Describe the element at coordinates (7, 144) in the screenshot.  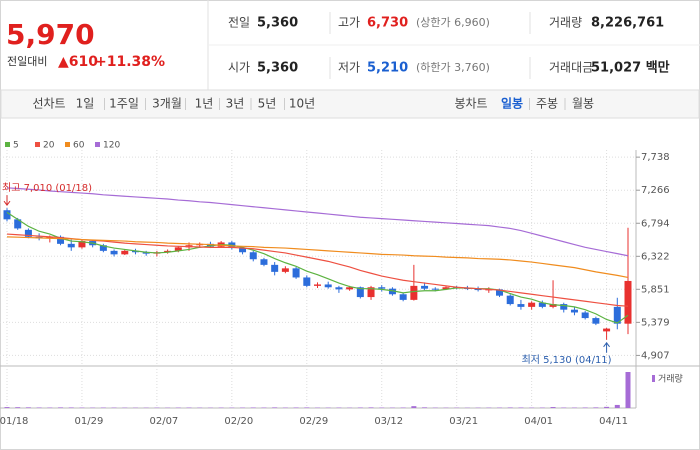
I see `legend-swatch` at that location.